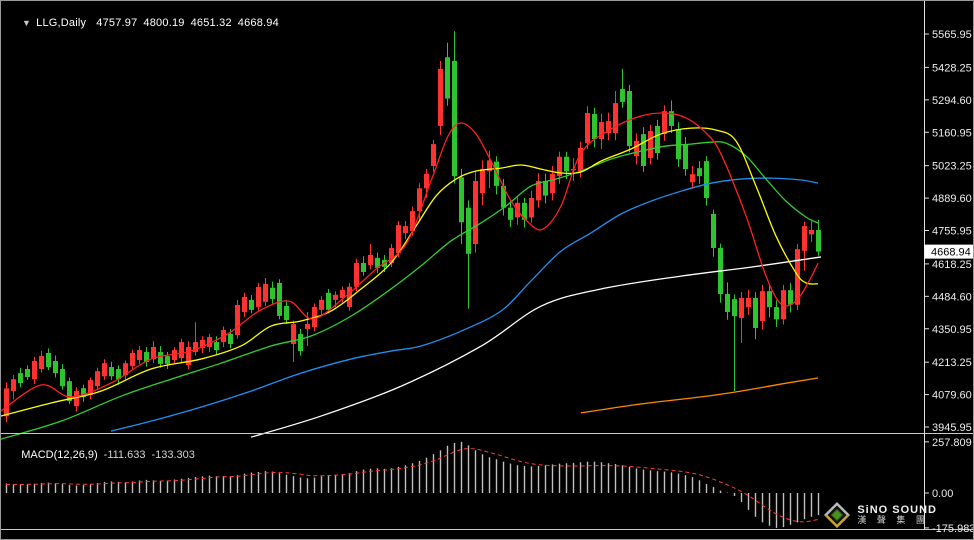  What do you see at coordinates (952, 363) in the screenshot?
I see `price-axis-label: 4213.25` at bounding box center [952, 363].